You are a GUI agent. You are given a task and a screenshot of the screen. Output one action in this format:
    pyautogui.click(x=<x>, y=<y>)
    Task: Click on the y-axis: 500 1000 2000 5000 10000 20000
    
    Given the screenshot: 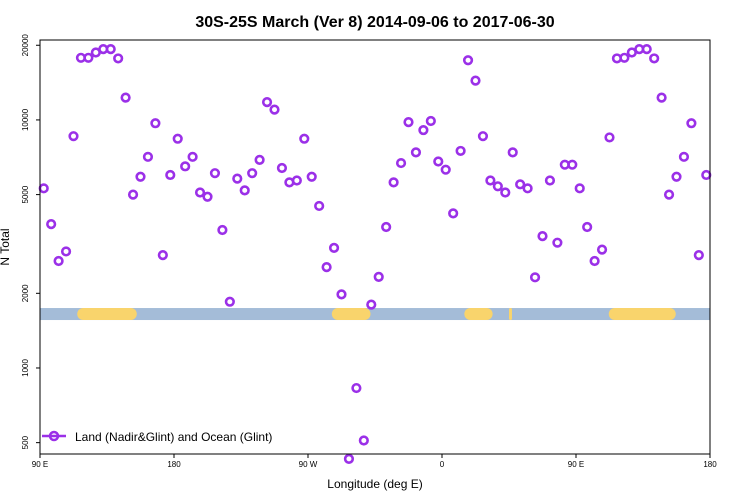 What is the action you would take?
    pyautogui.click(x=30, y=241)
    